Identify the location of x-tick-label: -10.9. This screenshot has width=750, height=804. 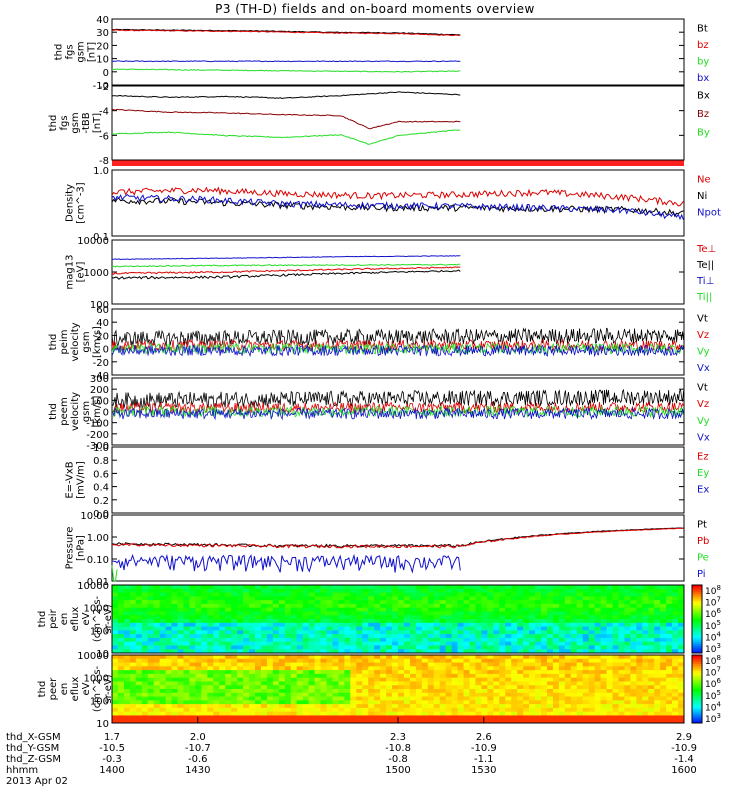
(484, 748).